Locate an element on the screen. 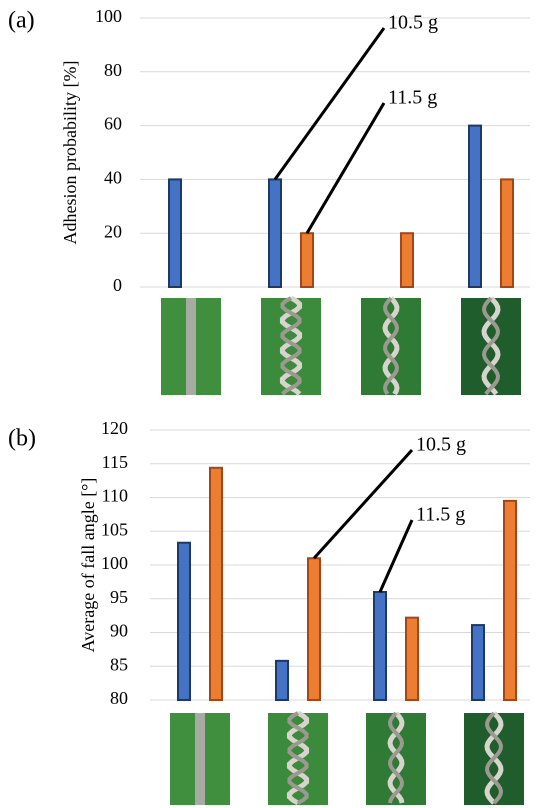 The height and width of the screenshot is (808, 542). y-tick-label: 90 is located at coordinates (119, 631).